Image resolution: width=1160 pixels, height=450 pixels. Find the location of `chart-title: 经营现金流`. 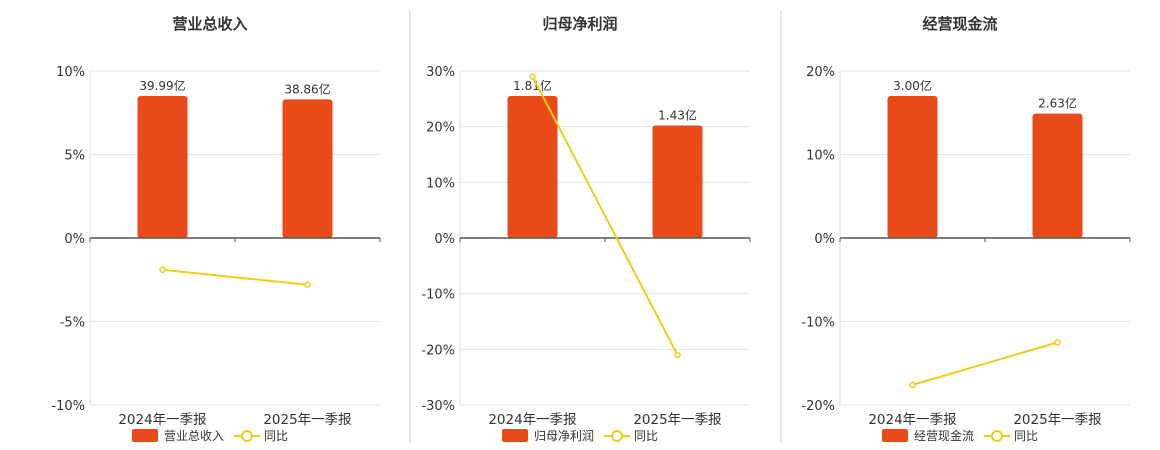

chart-title: 经营现金流 is located at coordinates (959, 24).